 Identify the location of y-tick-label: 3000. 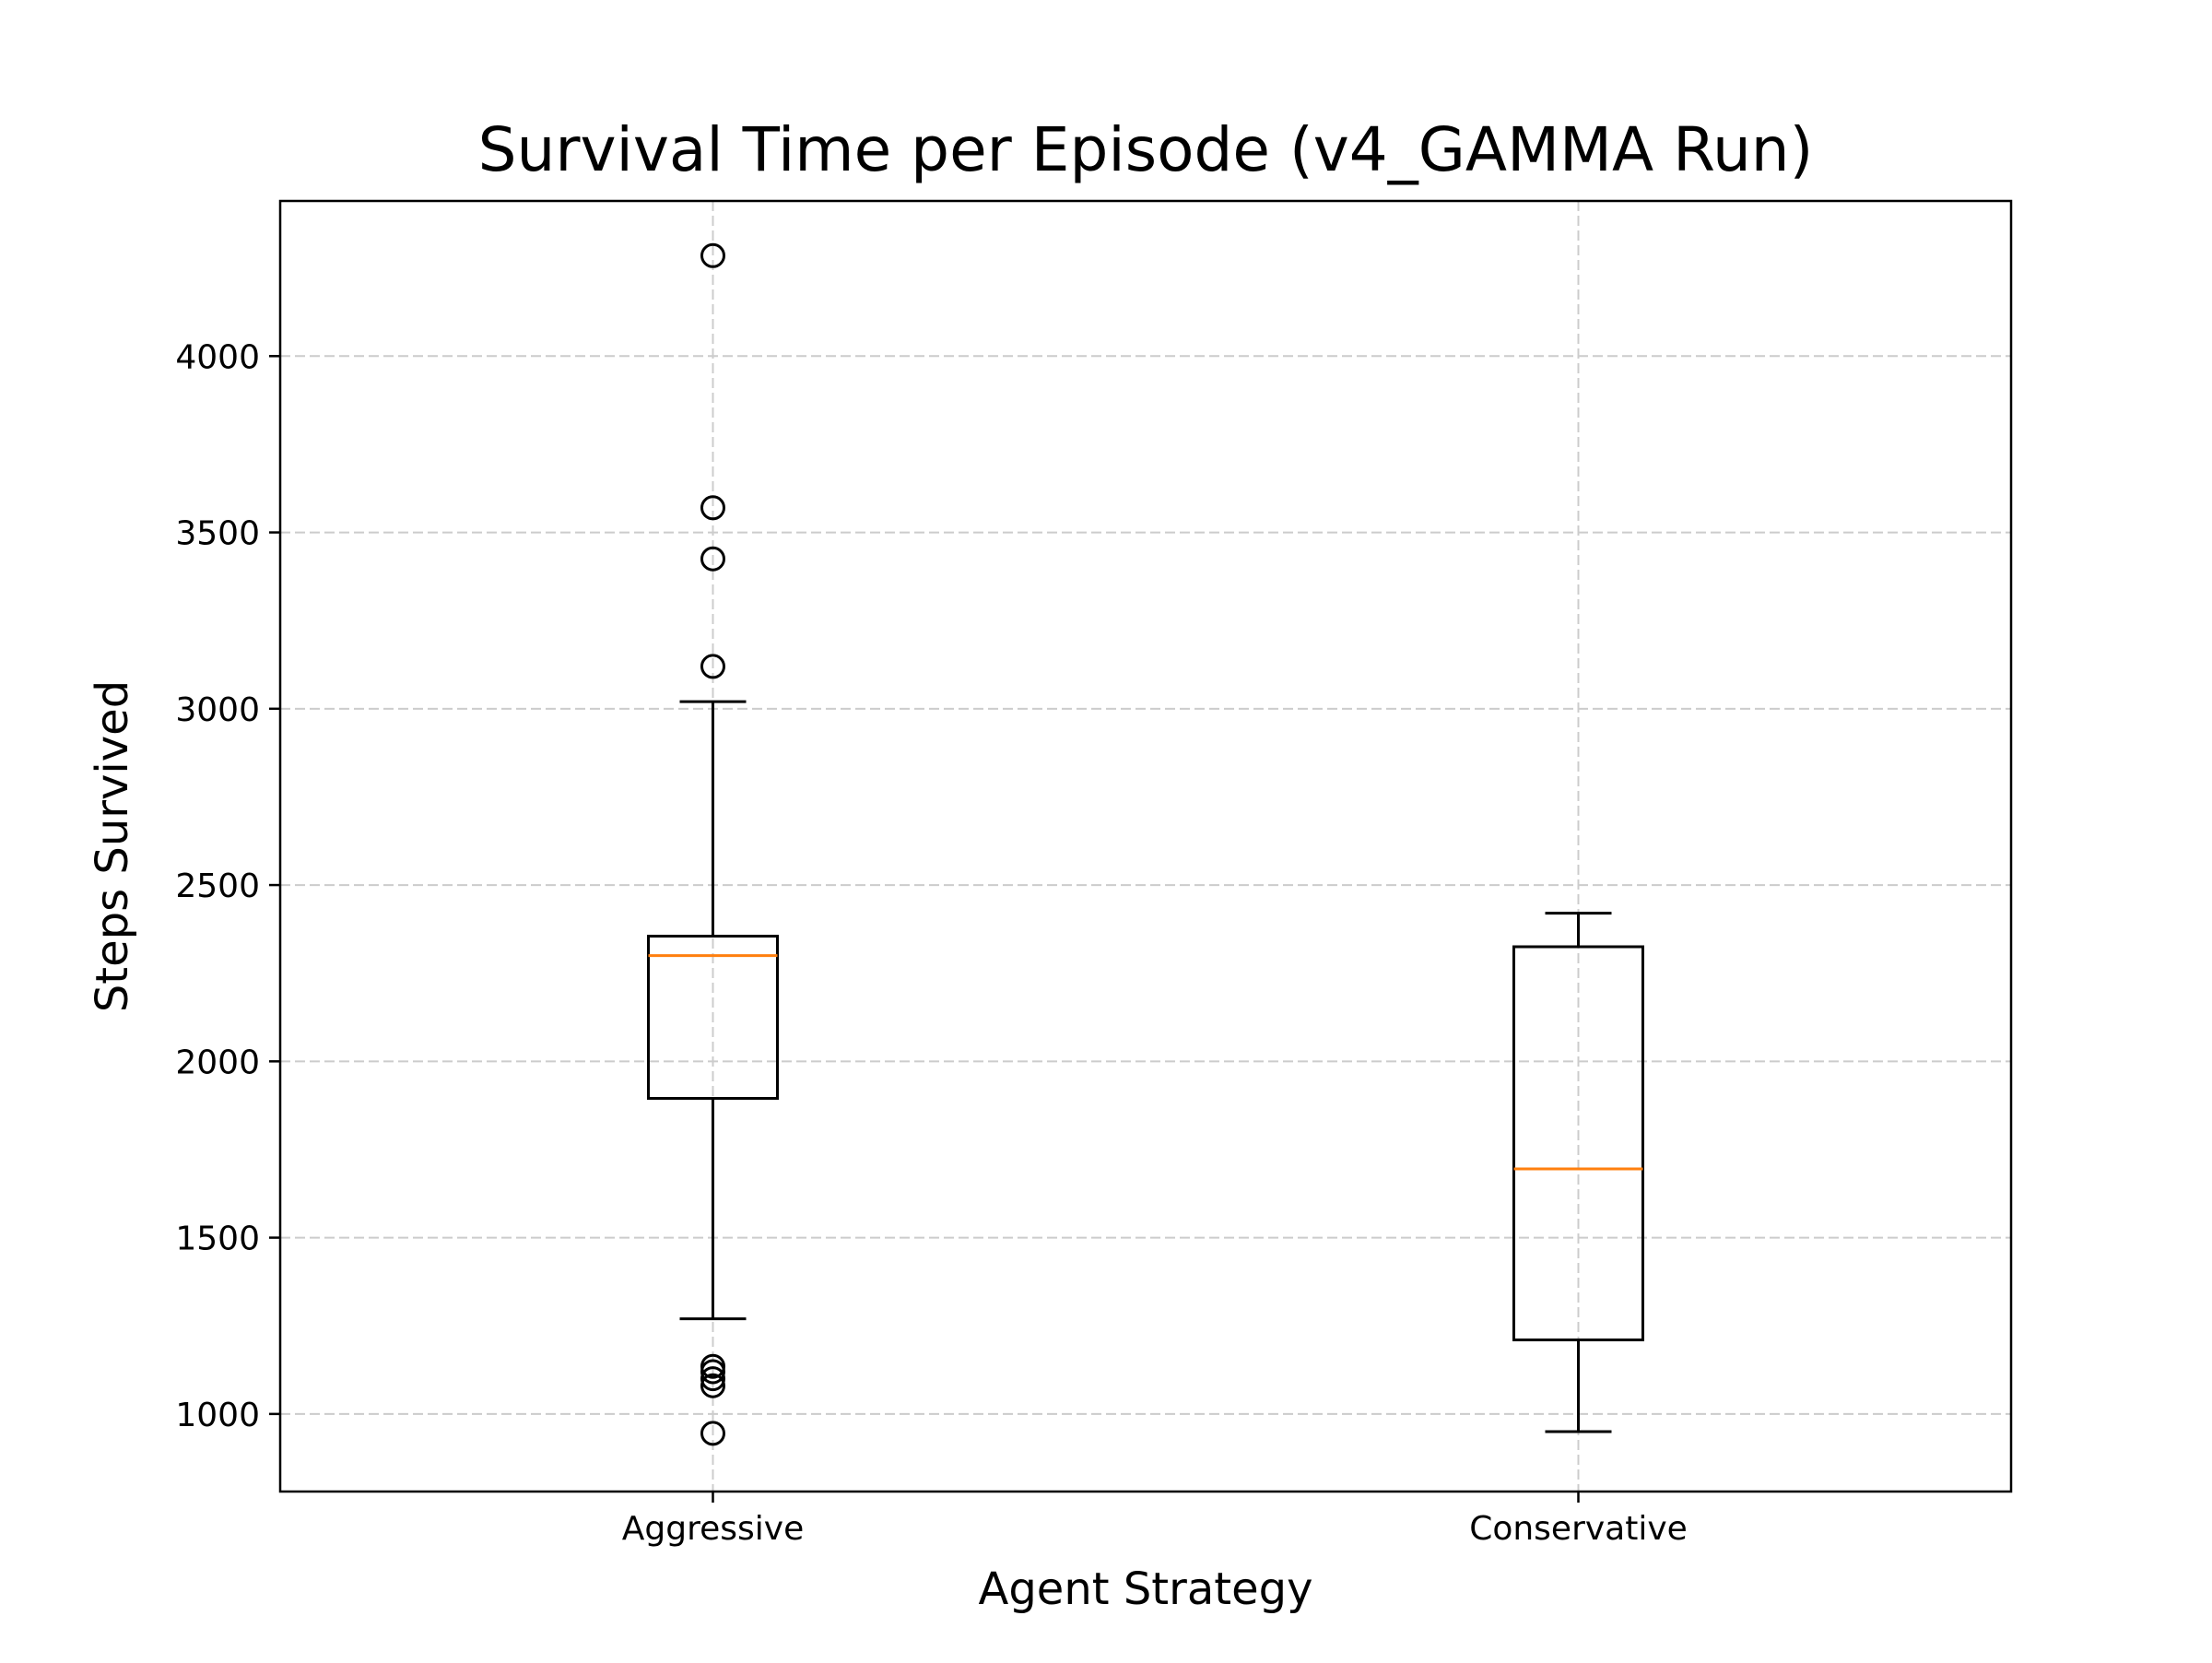
(217, 710).